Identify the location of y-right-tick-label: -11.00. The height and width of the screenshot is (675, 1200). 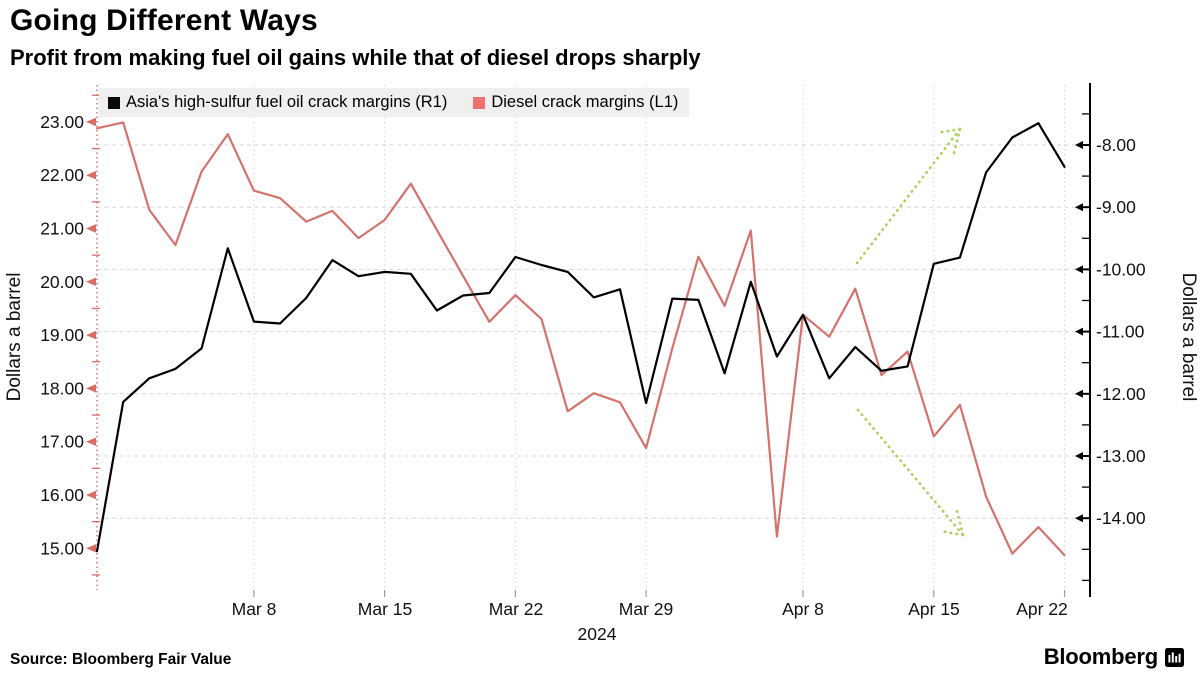
(1120, 332).